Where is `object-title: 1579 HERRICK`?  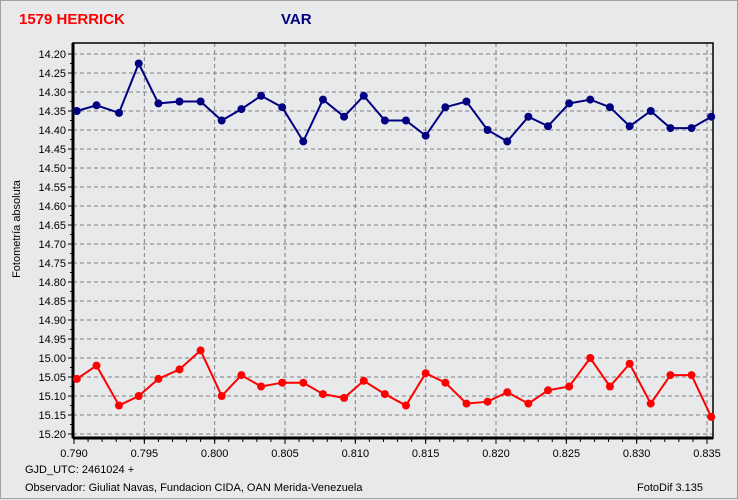 object-title: 1579 HERRICK is located at coordinates (72, 19).